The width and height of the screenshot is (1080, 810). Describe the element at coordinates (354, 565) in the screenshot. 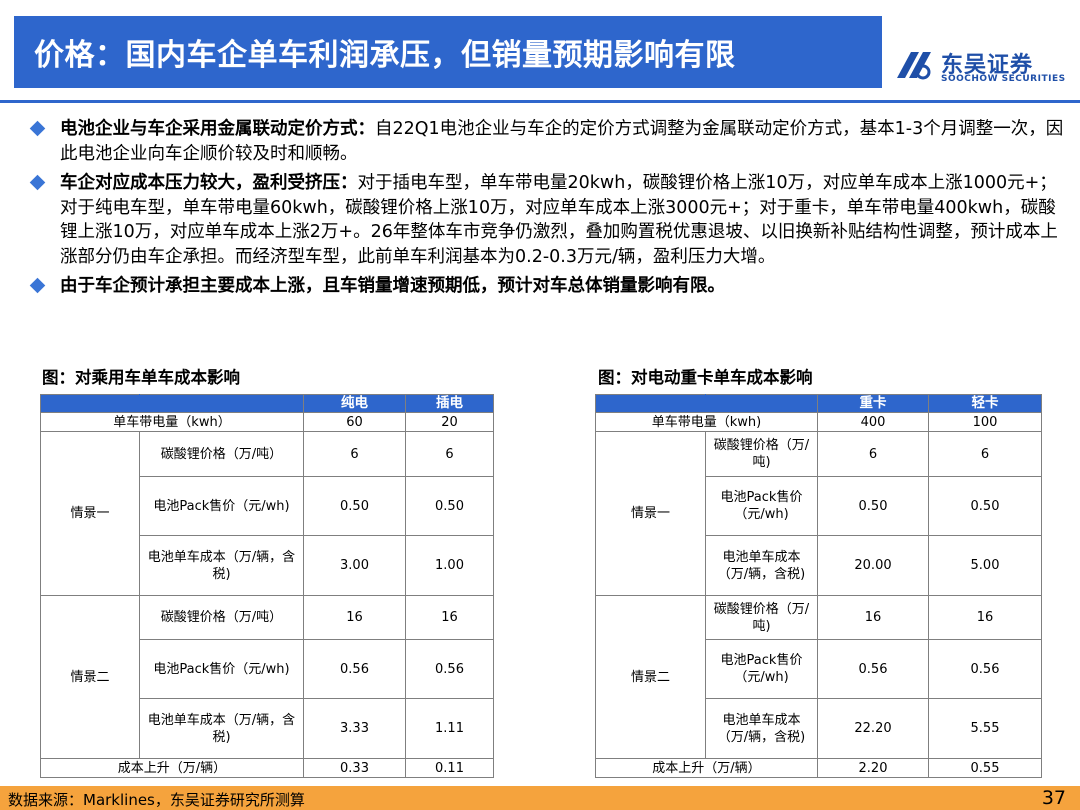

I see `cell-value: 3.00` at that location.